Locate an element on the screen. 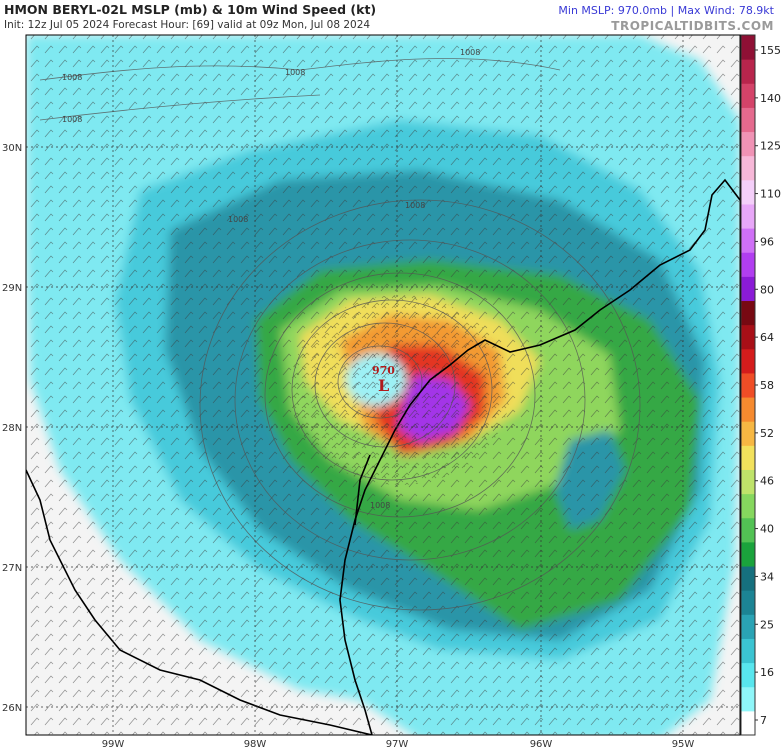 This screenshot has width=782, height=750. lon-label: 97W is located at coordinates (397, 744).